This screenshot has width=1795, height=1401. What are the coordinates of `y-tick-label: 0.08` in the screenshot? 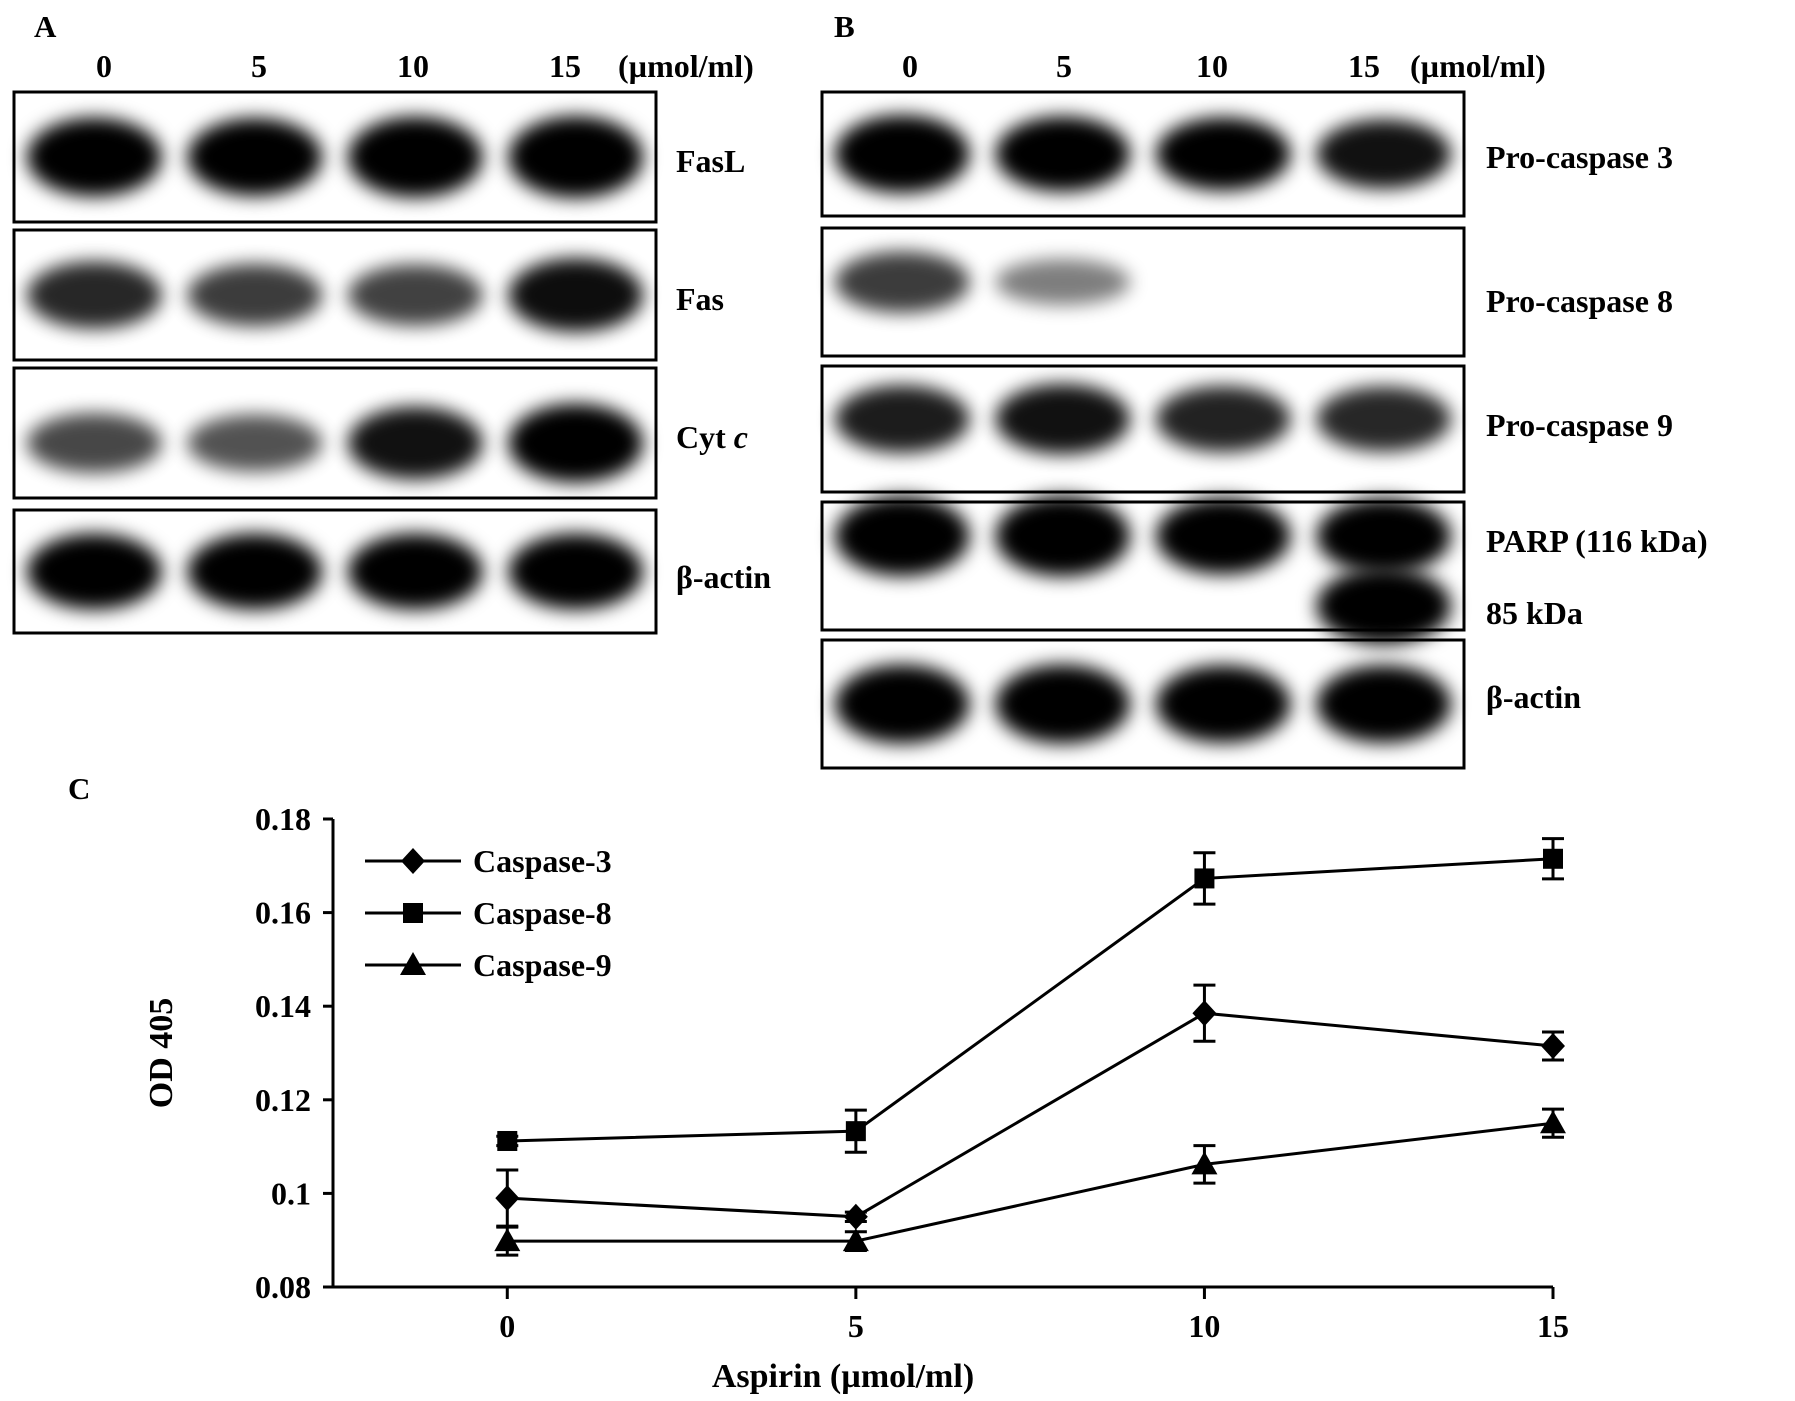 It's located at (283, 1287).